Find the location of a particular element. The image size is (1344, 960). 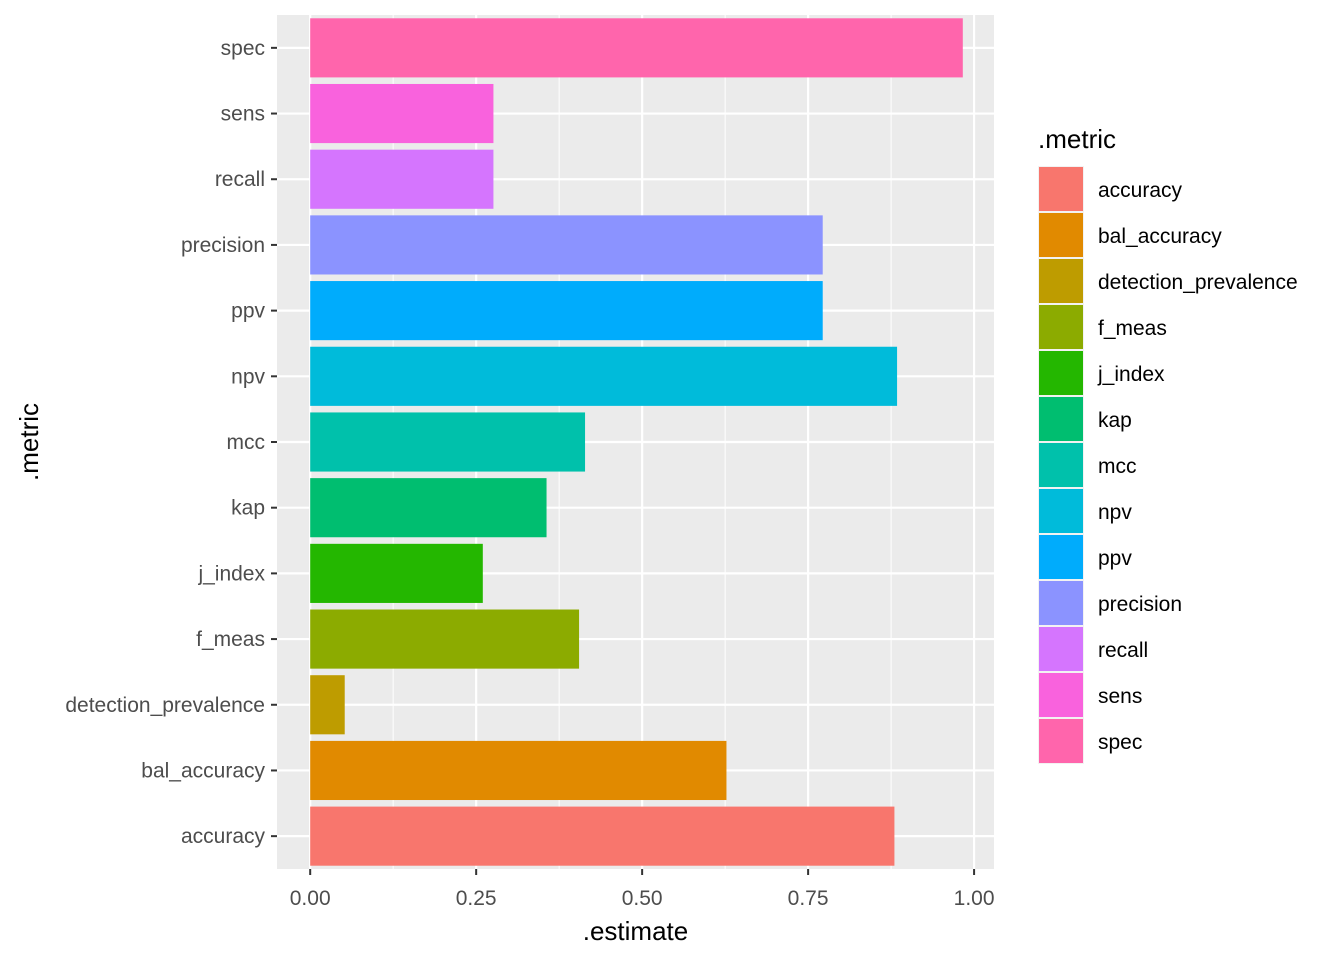

bar-accuracy is located at coordinates (602, 836).